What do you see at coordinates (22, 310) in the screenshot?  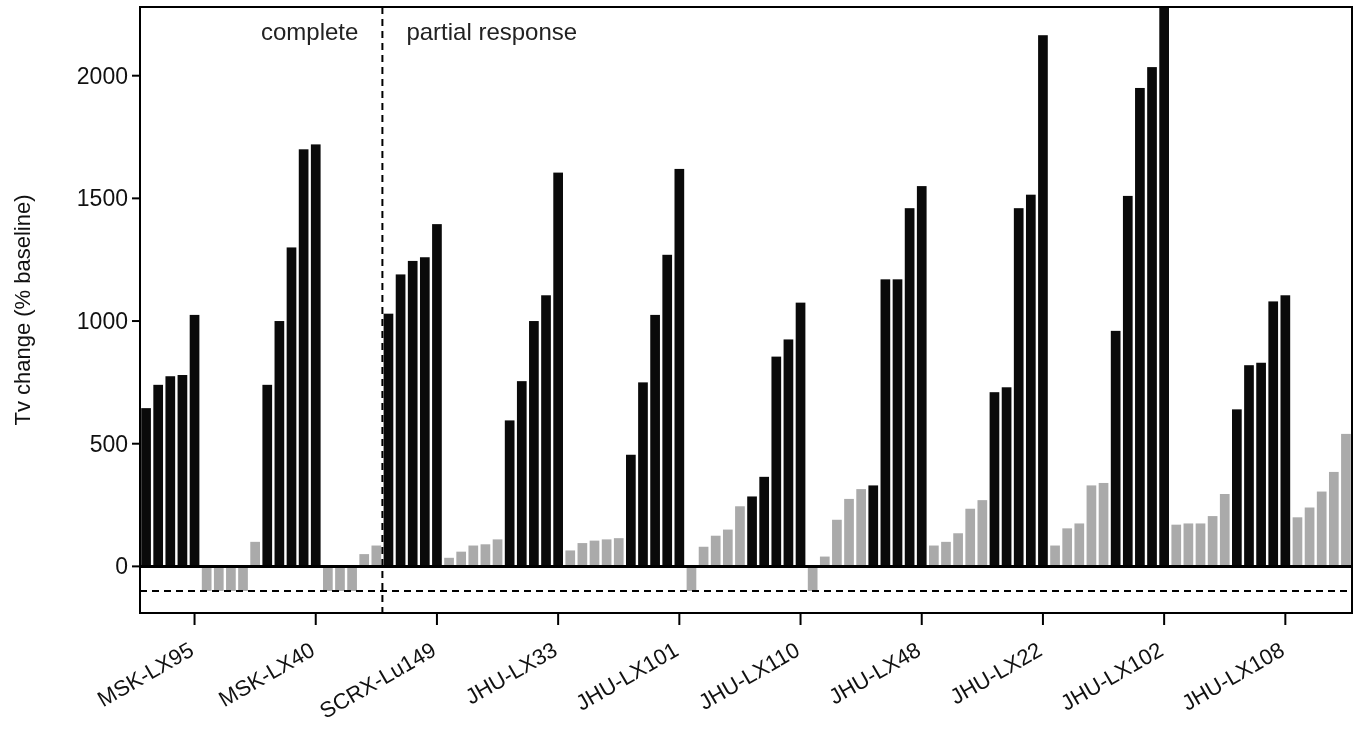 I see `y-axis-title: Tv change (% baseline)` at bounding box center [22, 310].